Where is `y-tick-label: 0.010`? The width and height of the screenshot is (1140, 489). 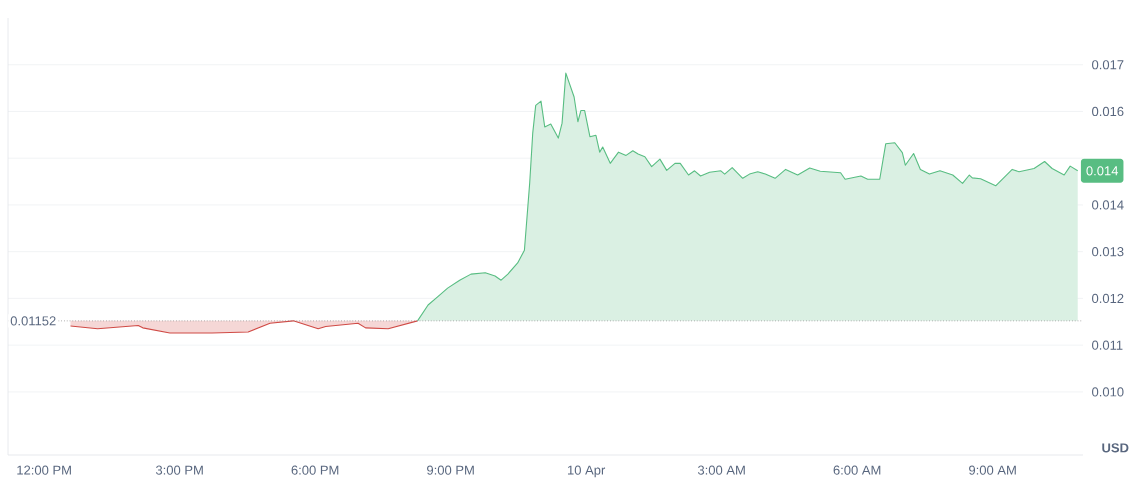
y-tick-label: 0.010 is located at coordinates (1108, 392).